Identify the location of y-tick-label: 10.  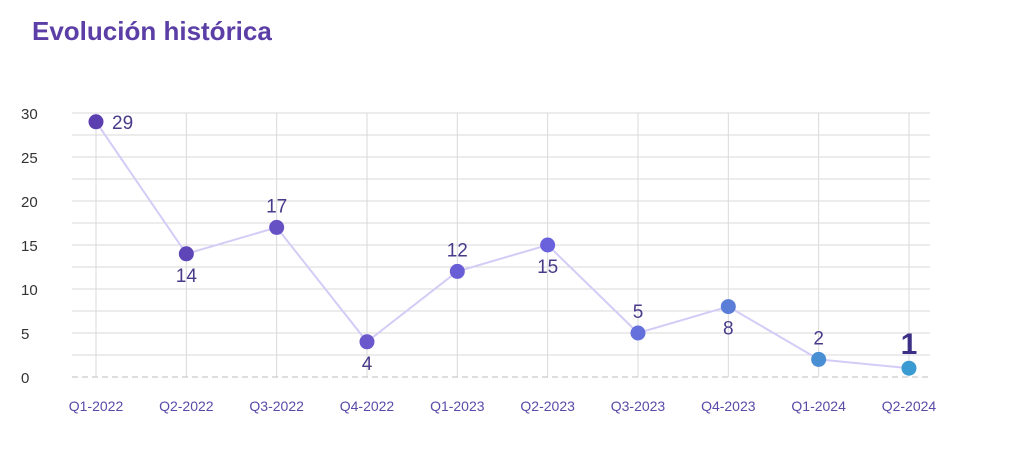
(29, 290).